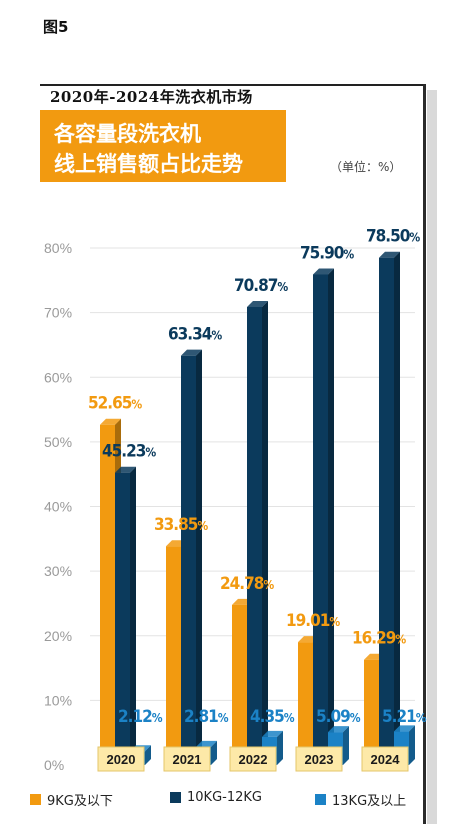 This screenshot has height=838, width=459. I want to click on legend: 9KG及以下 10KG-12KG 13KG及以上, so click(230, 799).